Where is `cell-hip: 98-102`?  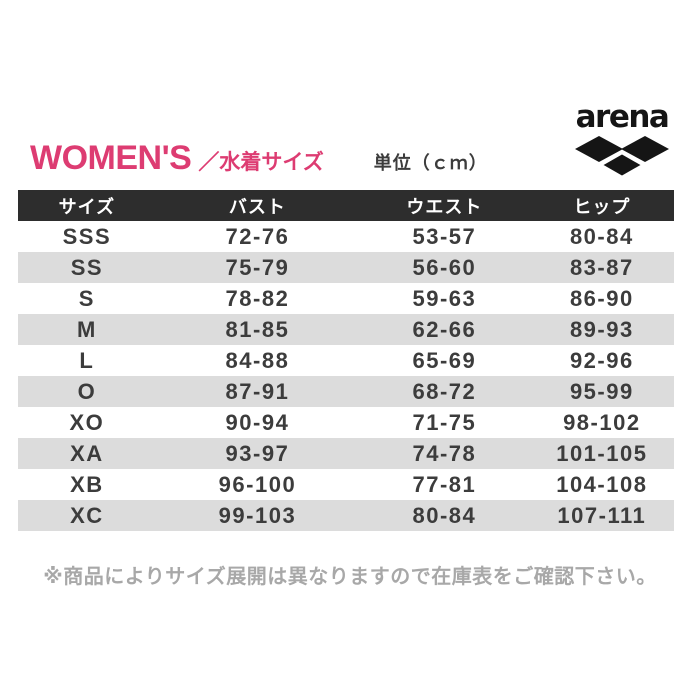 cell-hip: 98-102 is located at coordinates (602, 422).